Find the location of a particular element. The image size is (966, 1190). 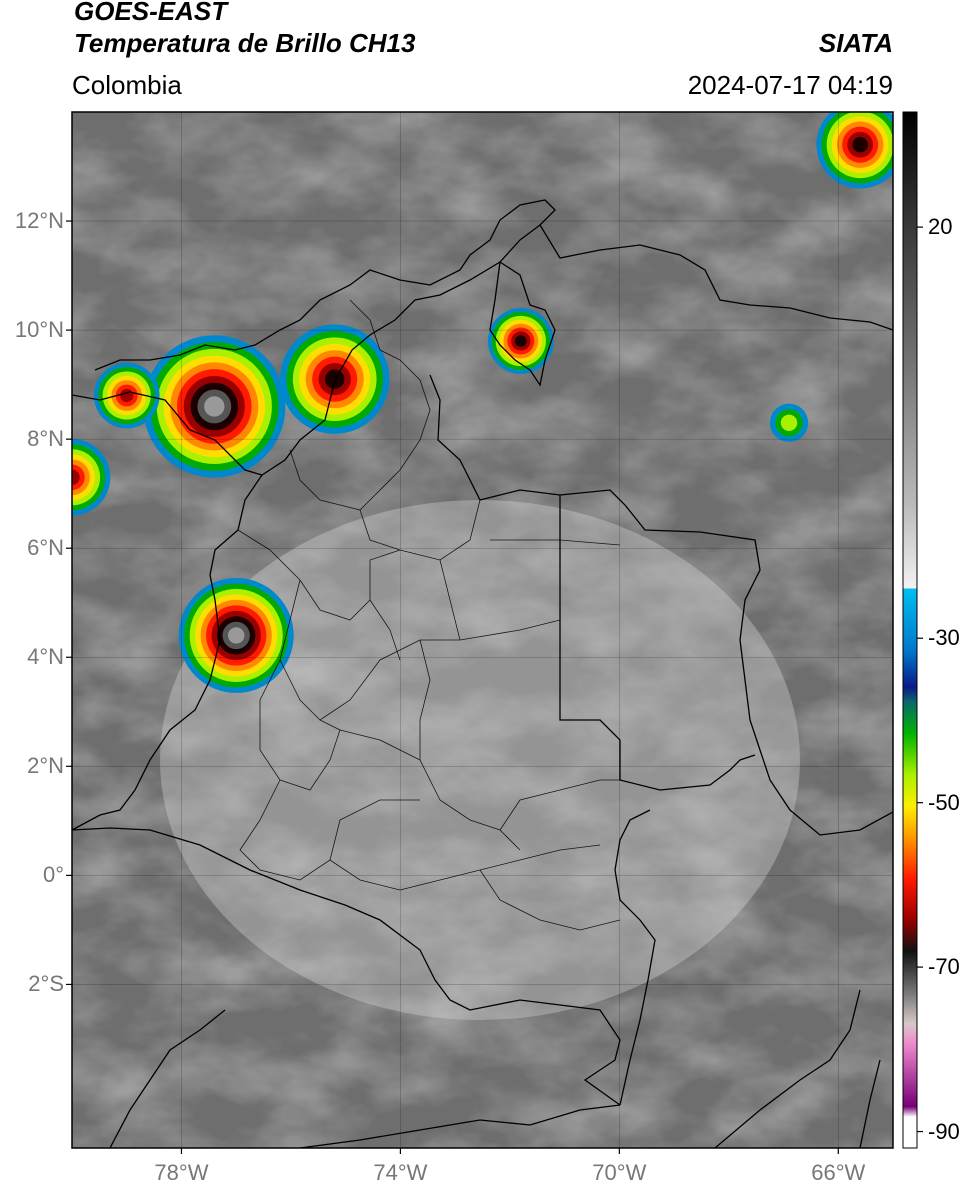

lat-tick-label: 10°N is located at coordinates (39, 330).